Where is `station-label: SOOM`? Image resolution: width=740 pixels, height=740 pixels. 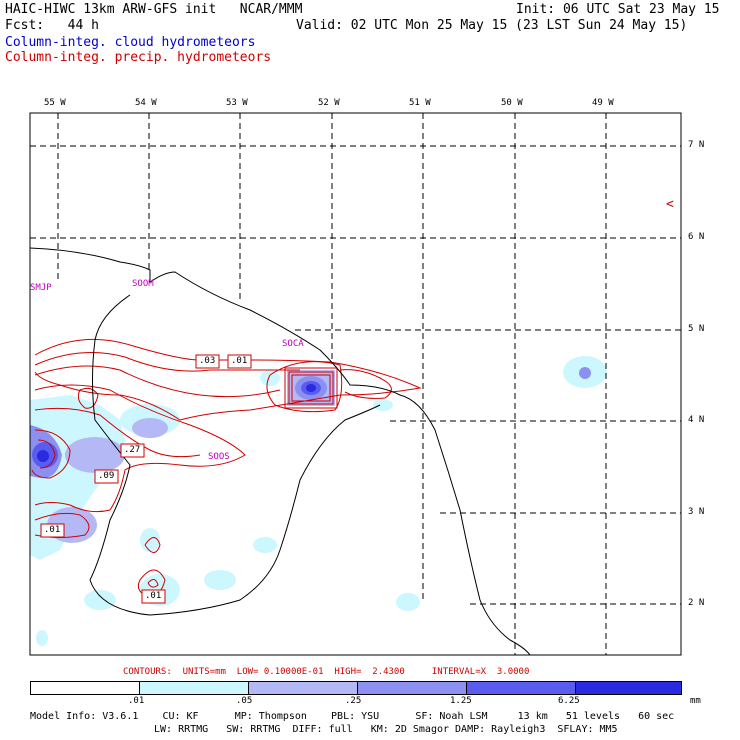
station-label: SOOM is located at coordinates (143, 284).